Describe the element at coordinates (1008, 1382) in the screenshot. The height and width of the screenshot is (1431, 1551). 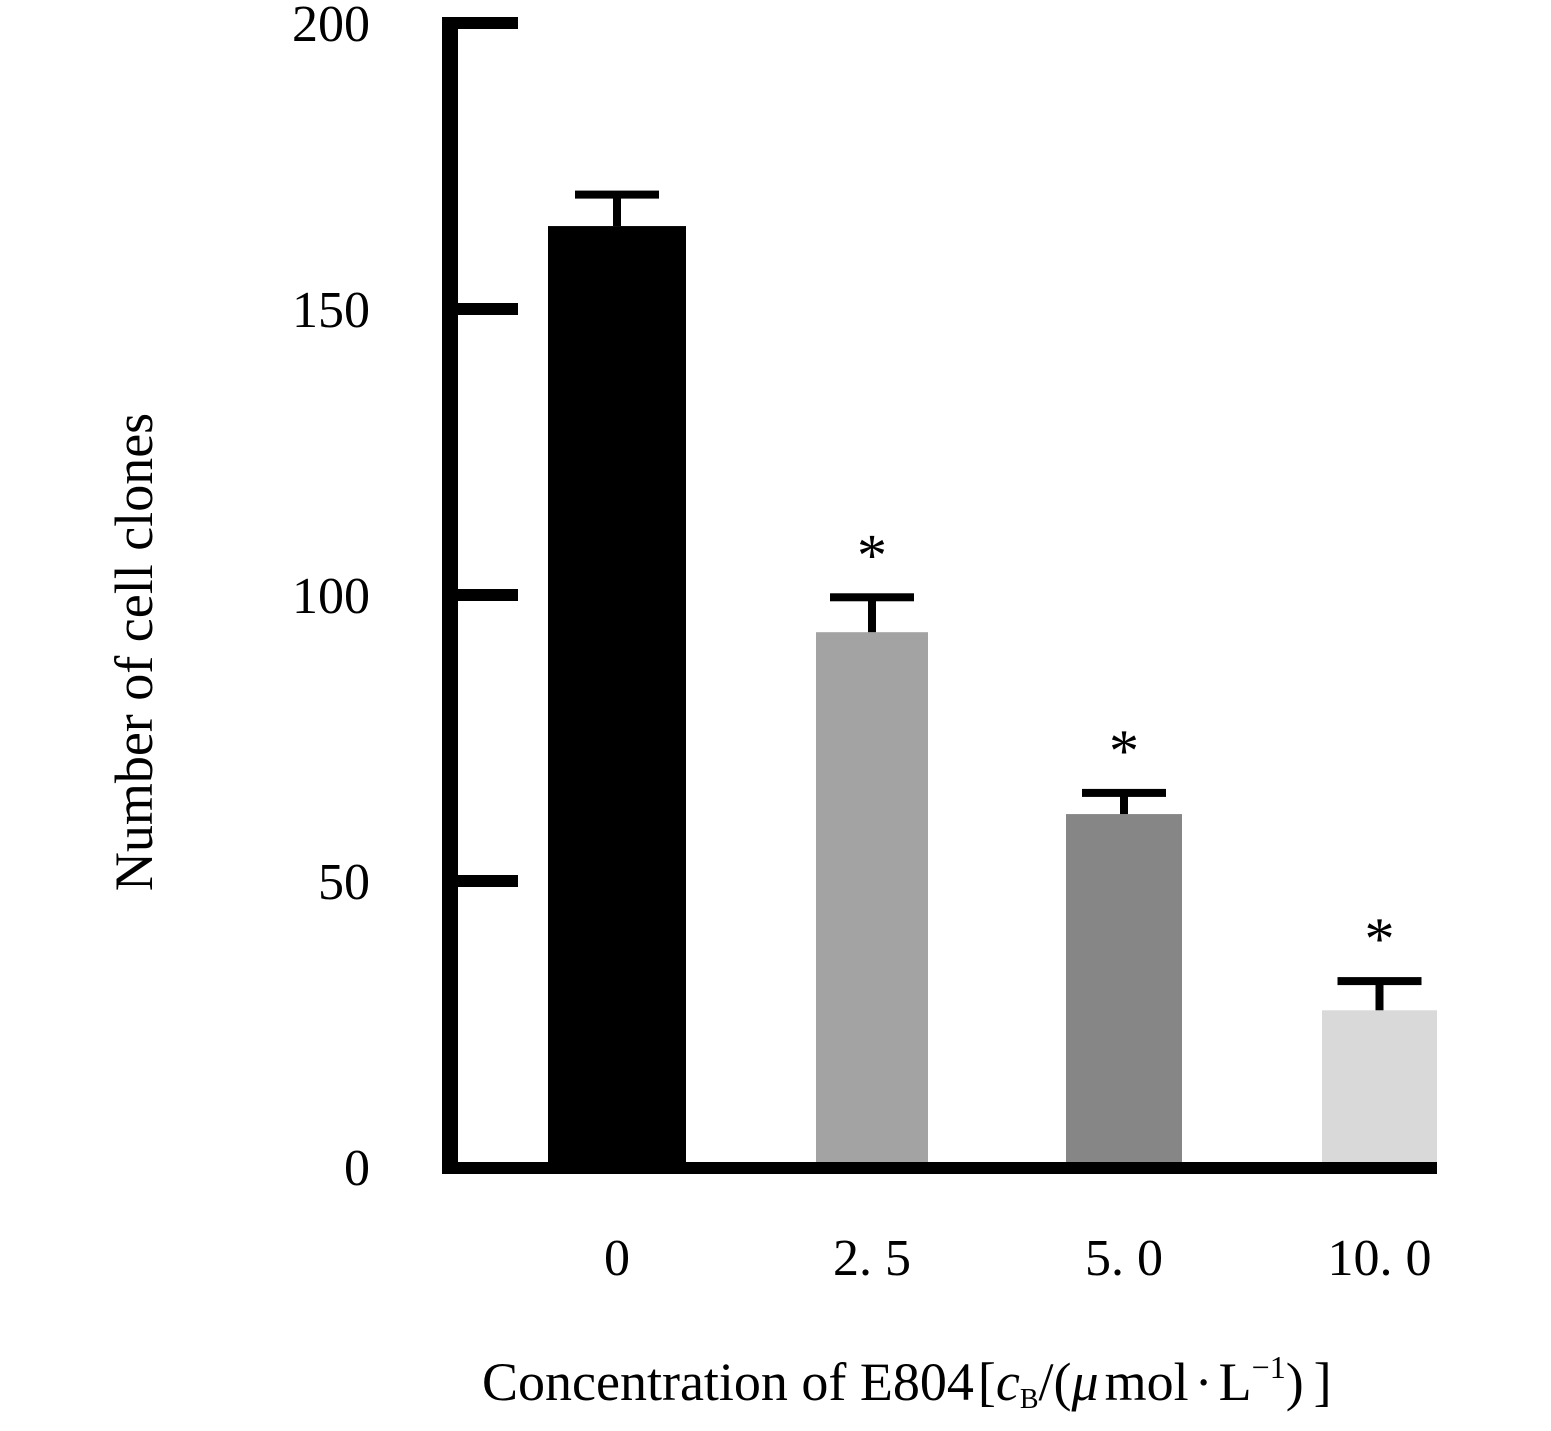
I see `x-axis-title-var: c` at that location.